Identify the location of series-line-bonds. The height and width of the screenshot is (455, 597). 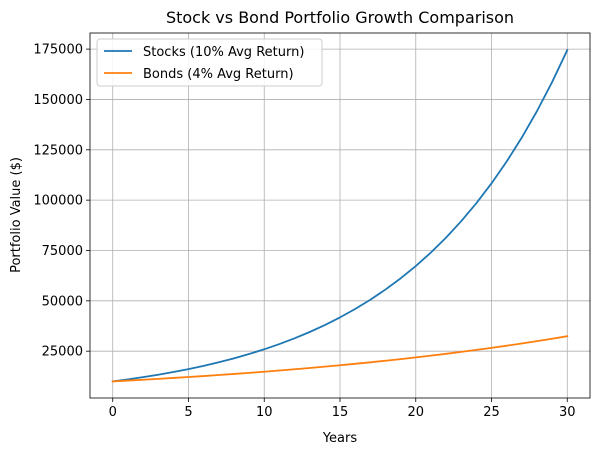
(340, 359).